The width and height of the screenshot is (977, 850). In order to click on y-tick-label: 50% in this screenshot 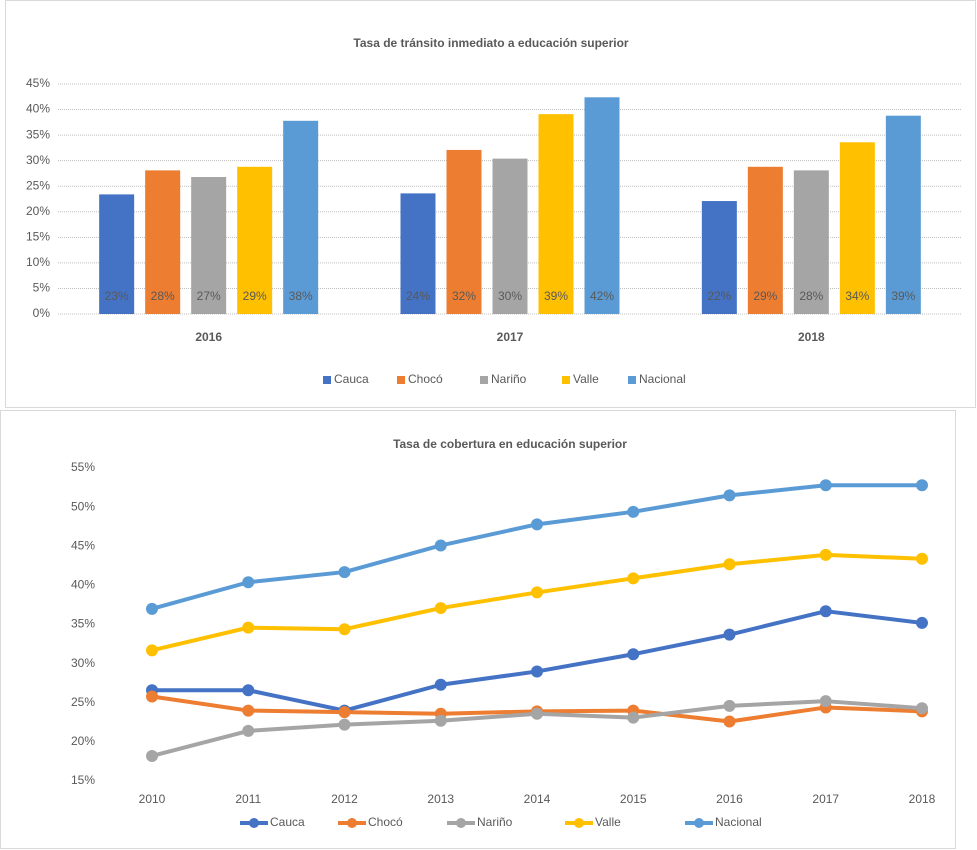, I will do `click(83, 506)`.